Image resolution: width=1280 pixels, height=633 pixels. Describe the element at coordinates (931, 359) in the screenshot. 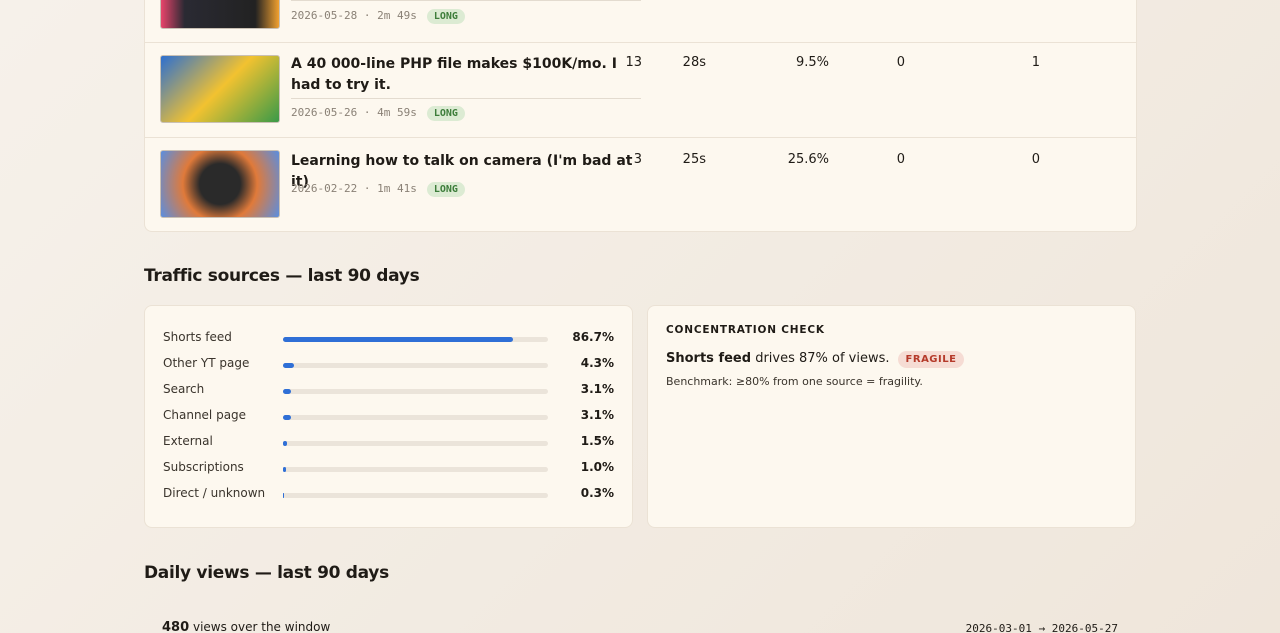

I see `badge: FRAGILE` at that location.